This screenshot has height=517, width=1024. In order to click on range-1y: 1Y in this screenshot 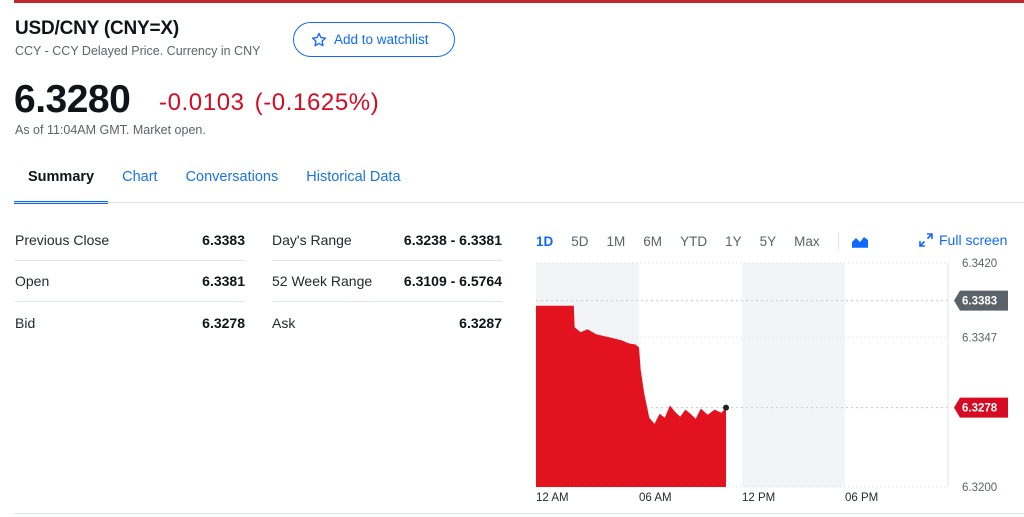, I will do `click(733, 241)`.